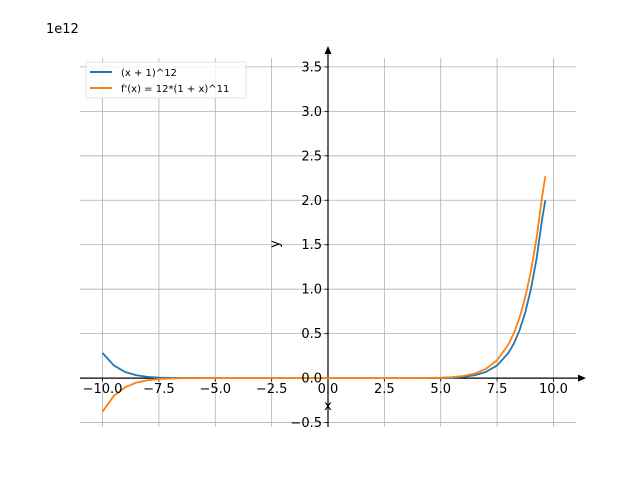 Image resolution: width=640 pixels, height=480 pixels. What do you see at coordinates (306, 423) in the screenshot?
I see `y-tick-label: −0.5` at bounding box center [306, 423].